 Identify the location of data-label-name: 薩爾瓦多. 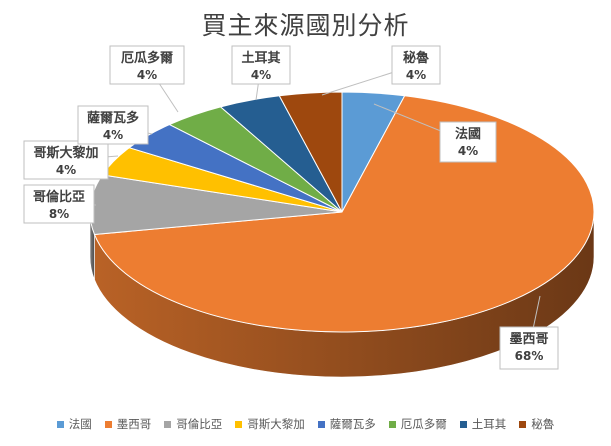
(113, 118).